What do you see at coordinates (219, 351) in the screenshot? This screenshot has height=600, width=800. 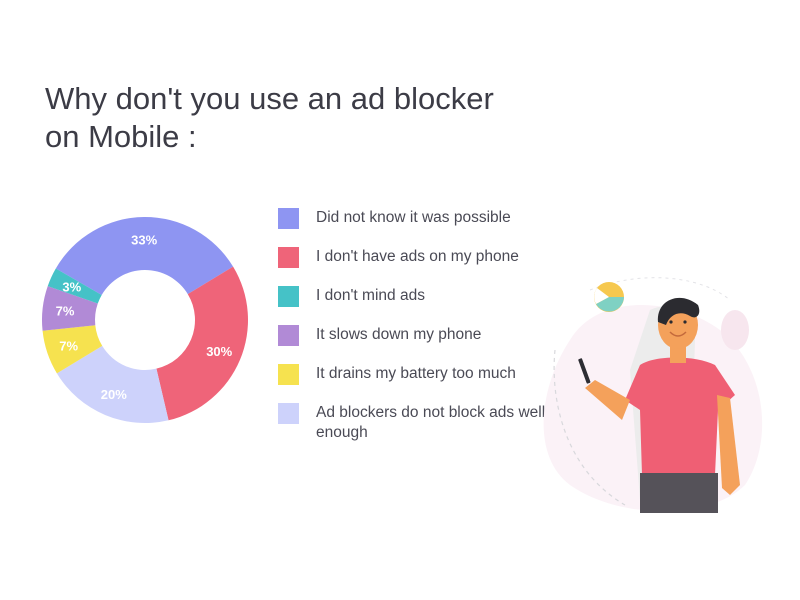 I see `slice-value-label: 30%` at bounding box center [219, 351].